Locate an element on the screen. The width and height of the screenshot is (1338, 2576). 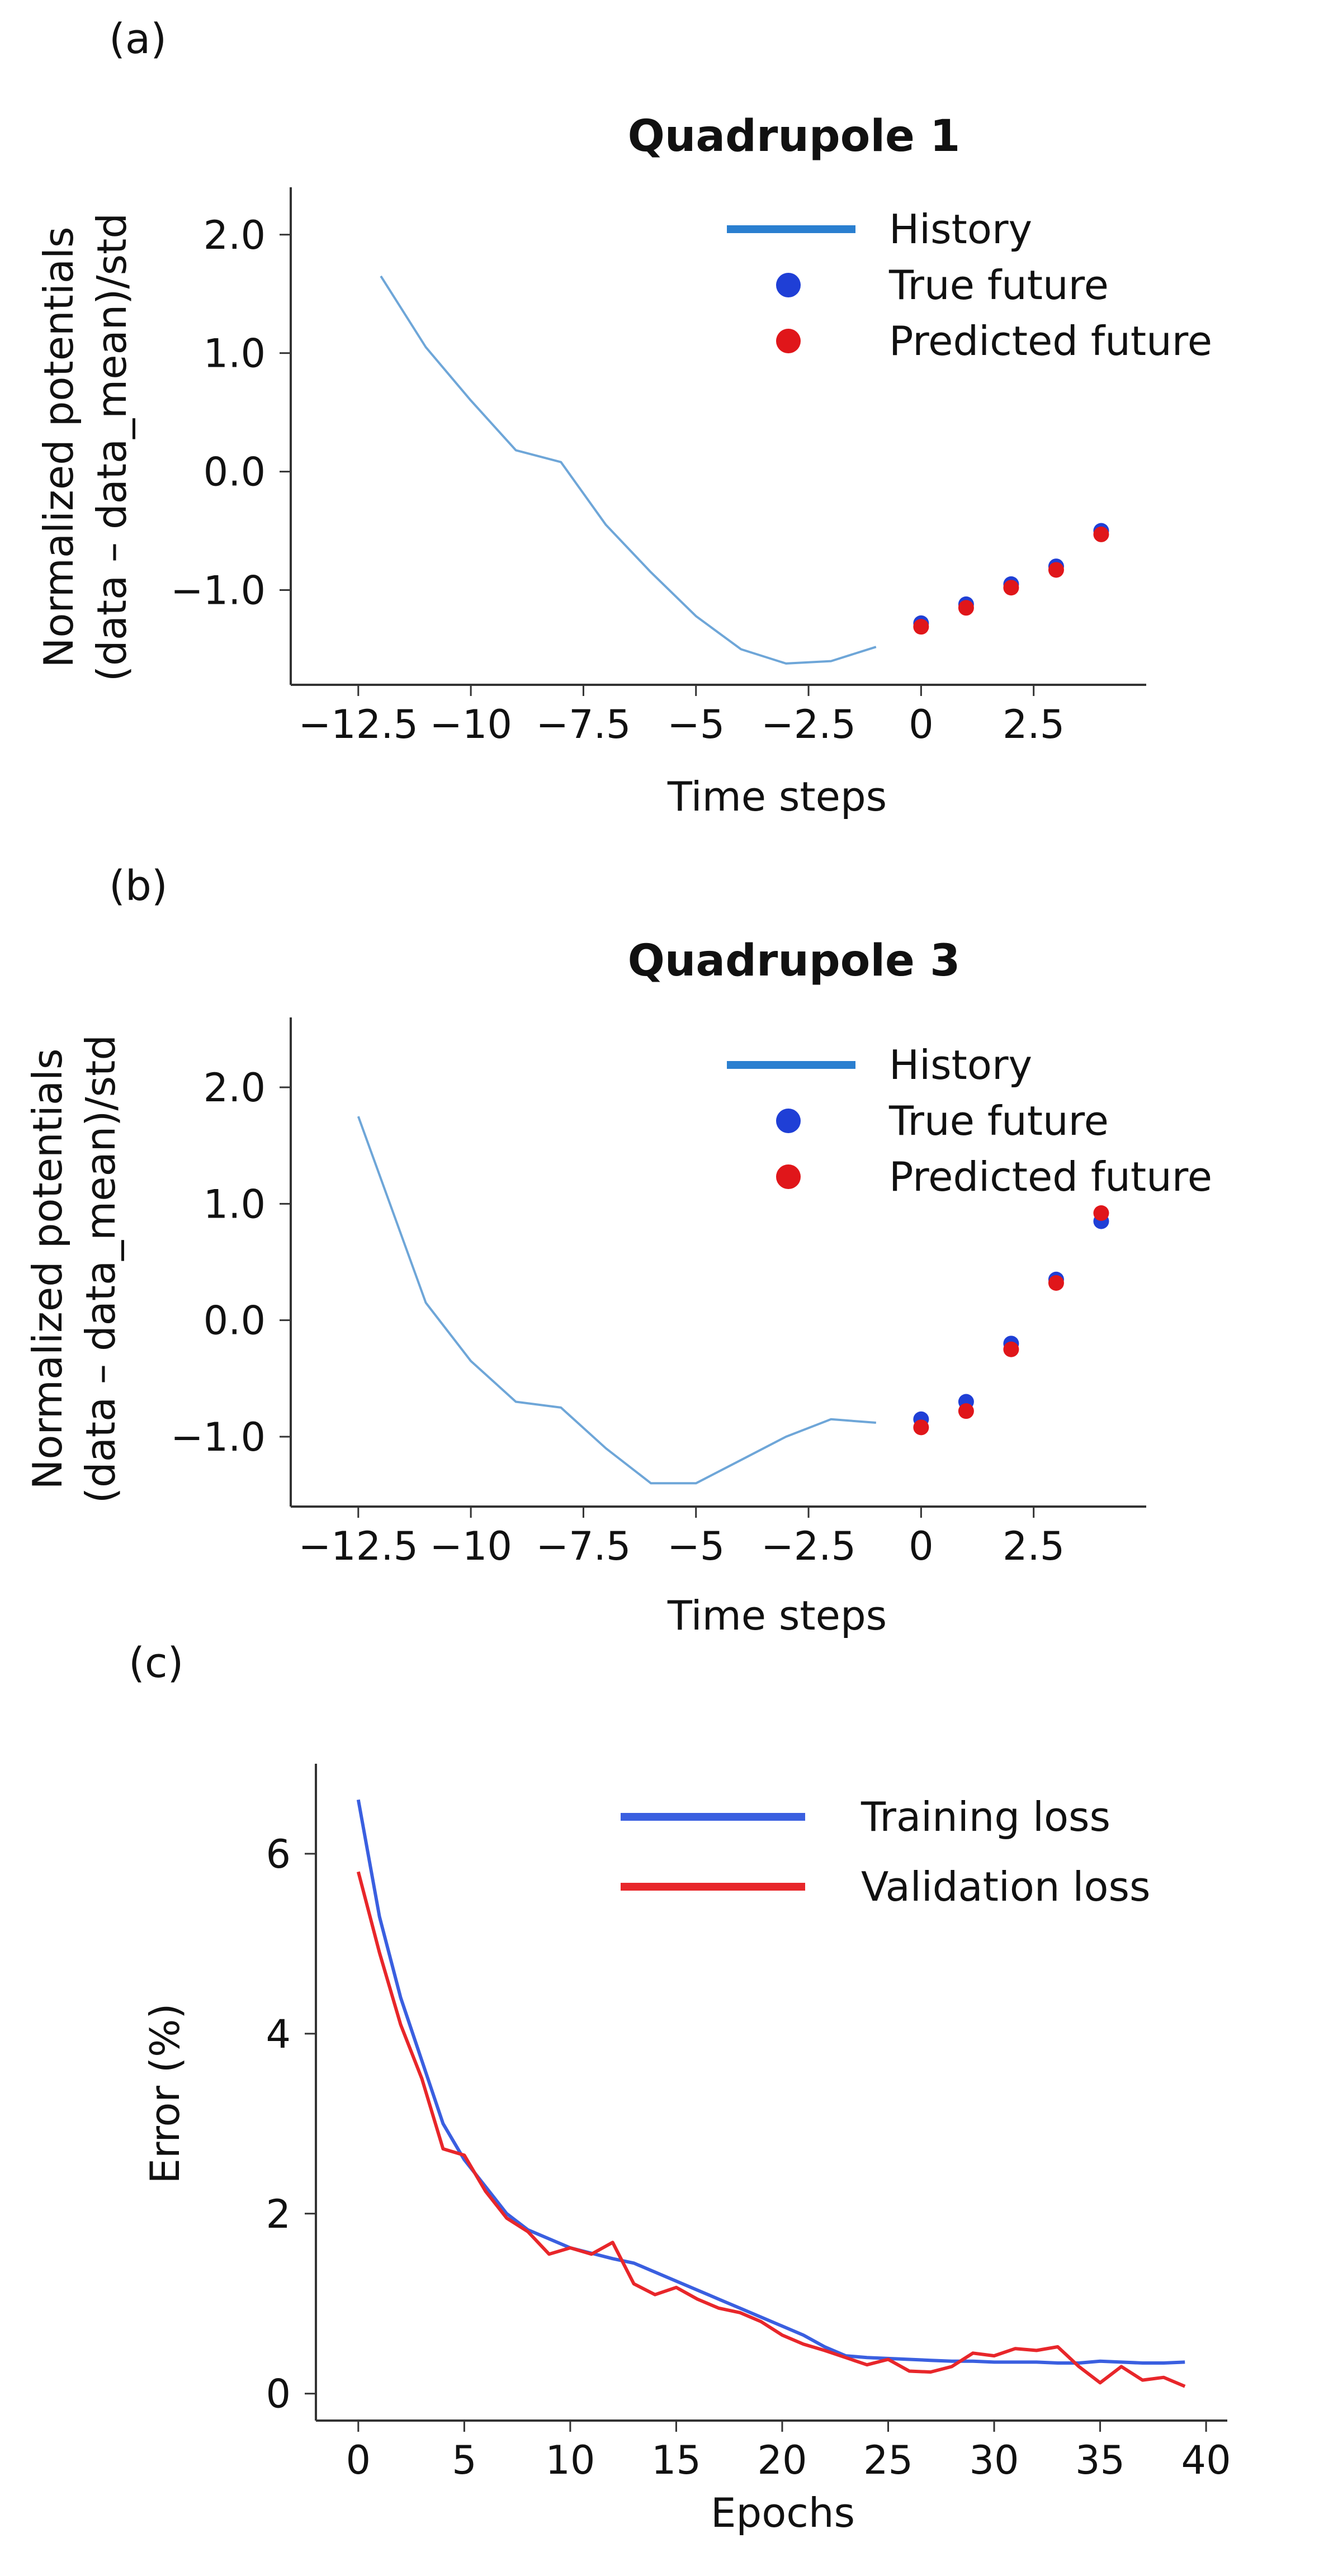
y-axis-label-line: Error (%) is located at coordinates (164, 2094).